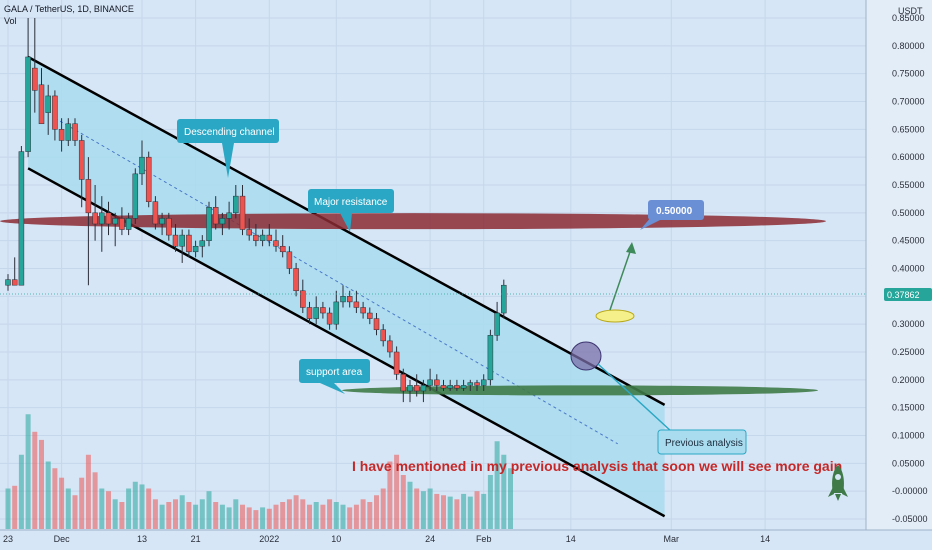  What do you see at coordinates (586, 356) in the screenshot?
I see `previous-analysis-marker` at bounding box center [586, 356].